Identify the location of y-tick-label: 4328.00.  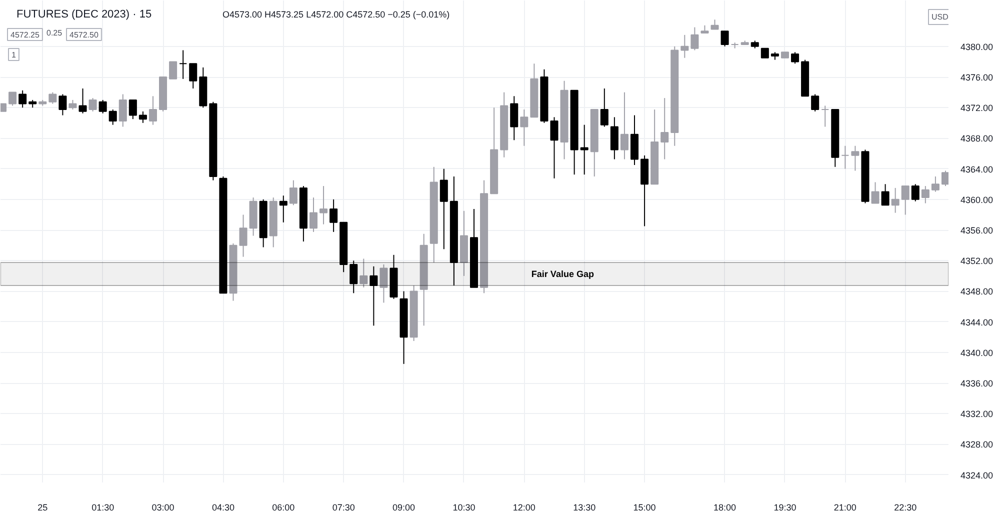
(977, 445).